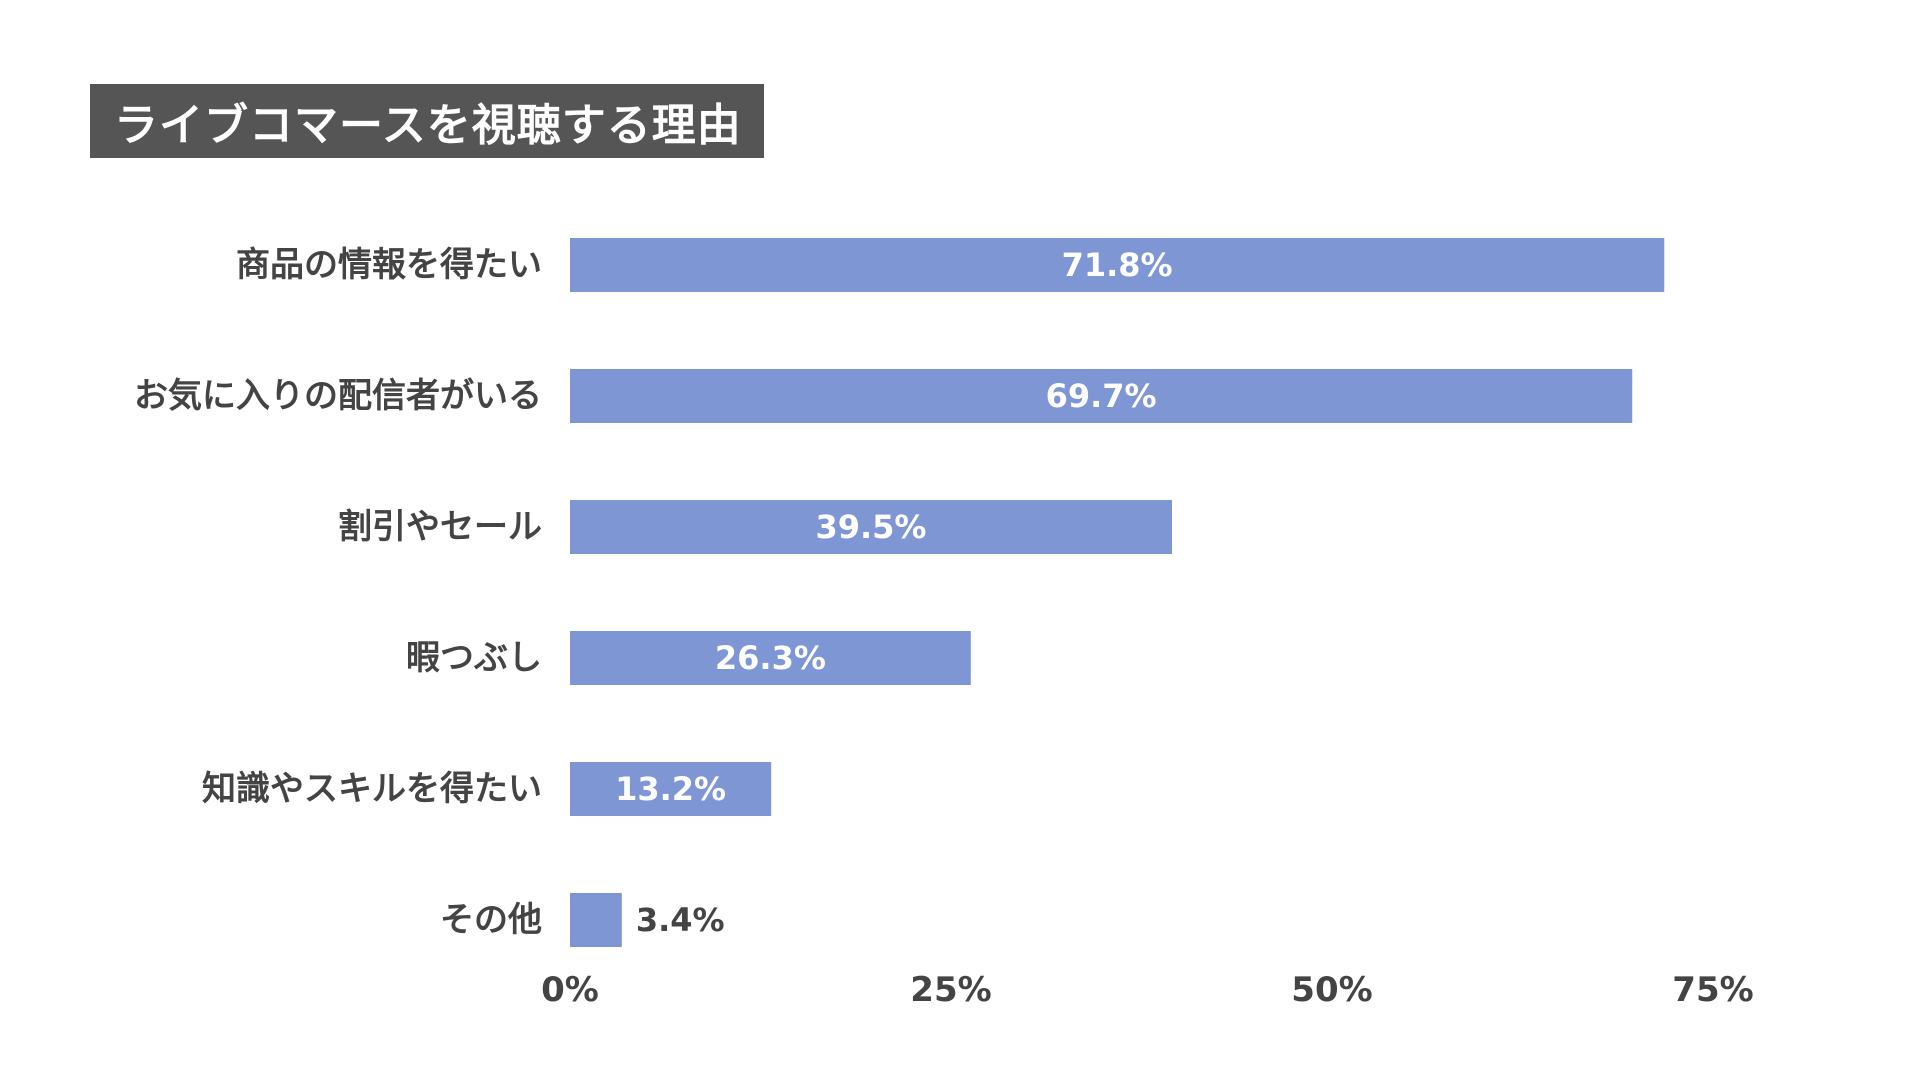 Image resolution: width=1920 pixels, height=1080 pixels. I want to click on x-tick-label: 75%, so click(1712, 990).